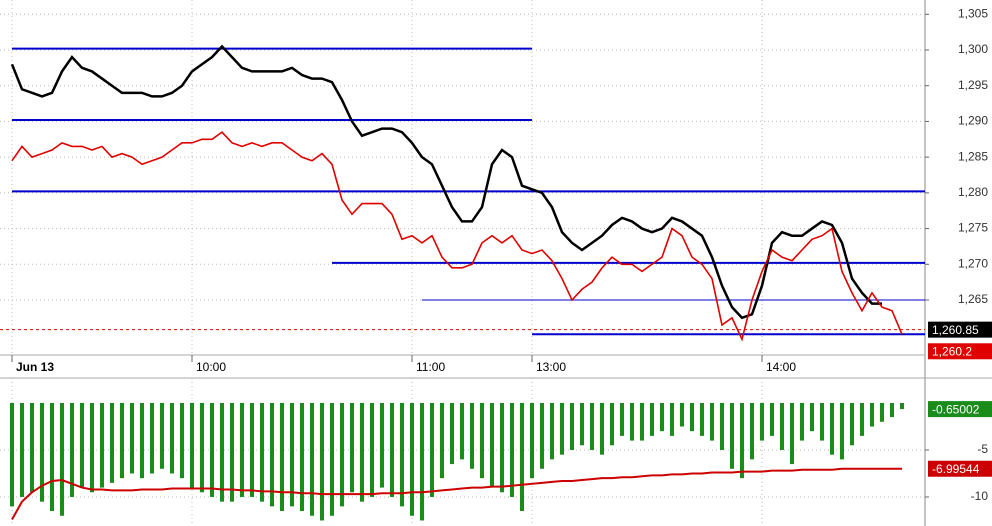  Describe the element at coordinates (952, 351) in the screenshot. I see `price-tag-label: 1,260.2` at that location.